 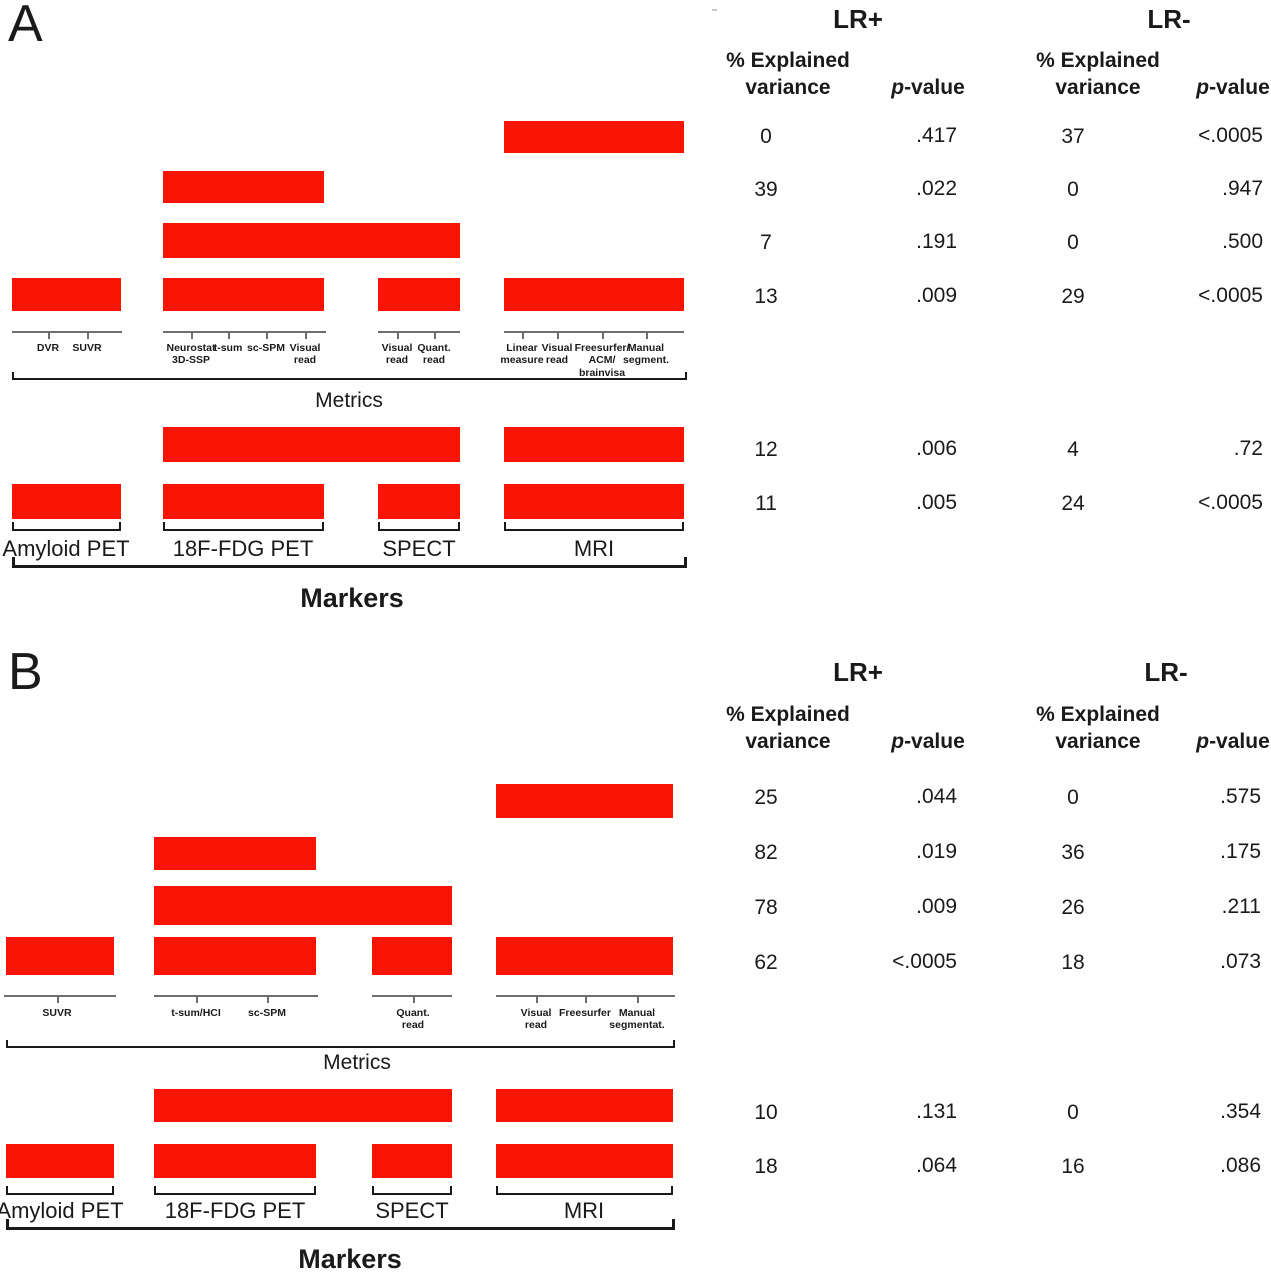 What do you see at coordinates (936, 851) in the screenshot?
I see `value-lrplus-pvalue-B-row2: .019` at bounding box center [936, 851].